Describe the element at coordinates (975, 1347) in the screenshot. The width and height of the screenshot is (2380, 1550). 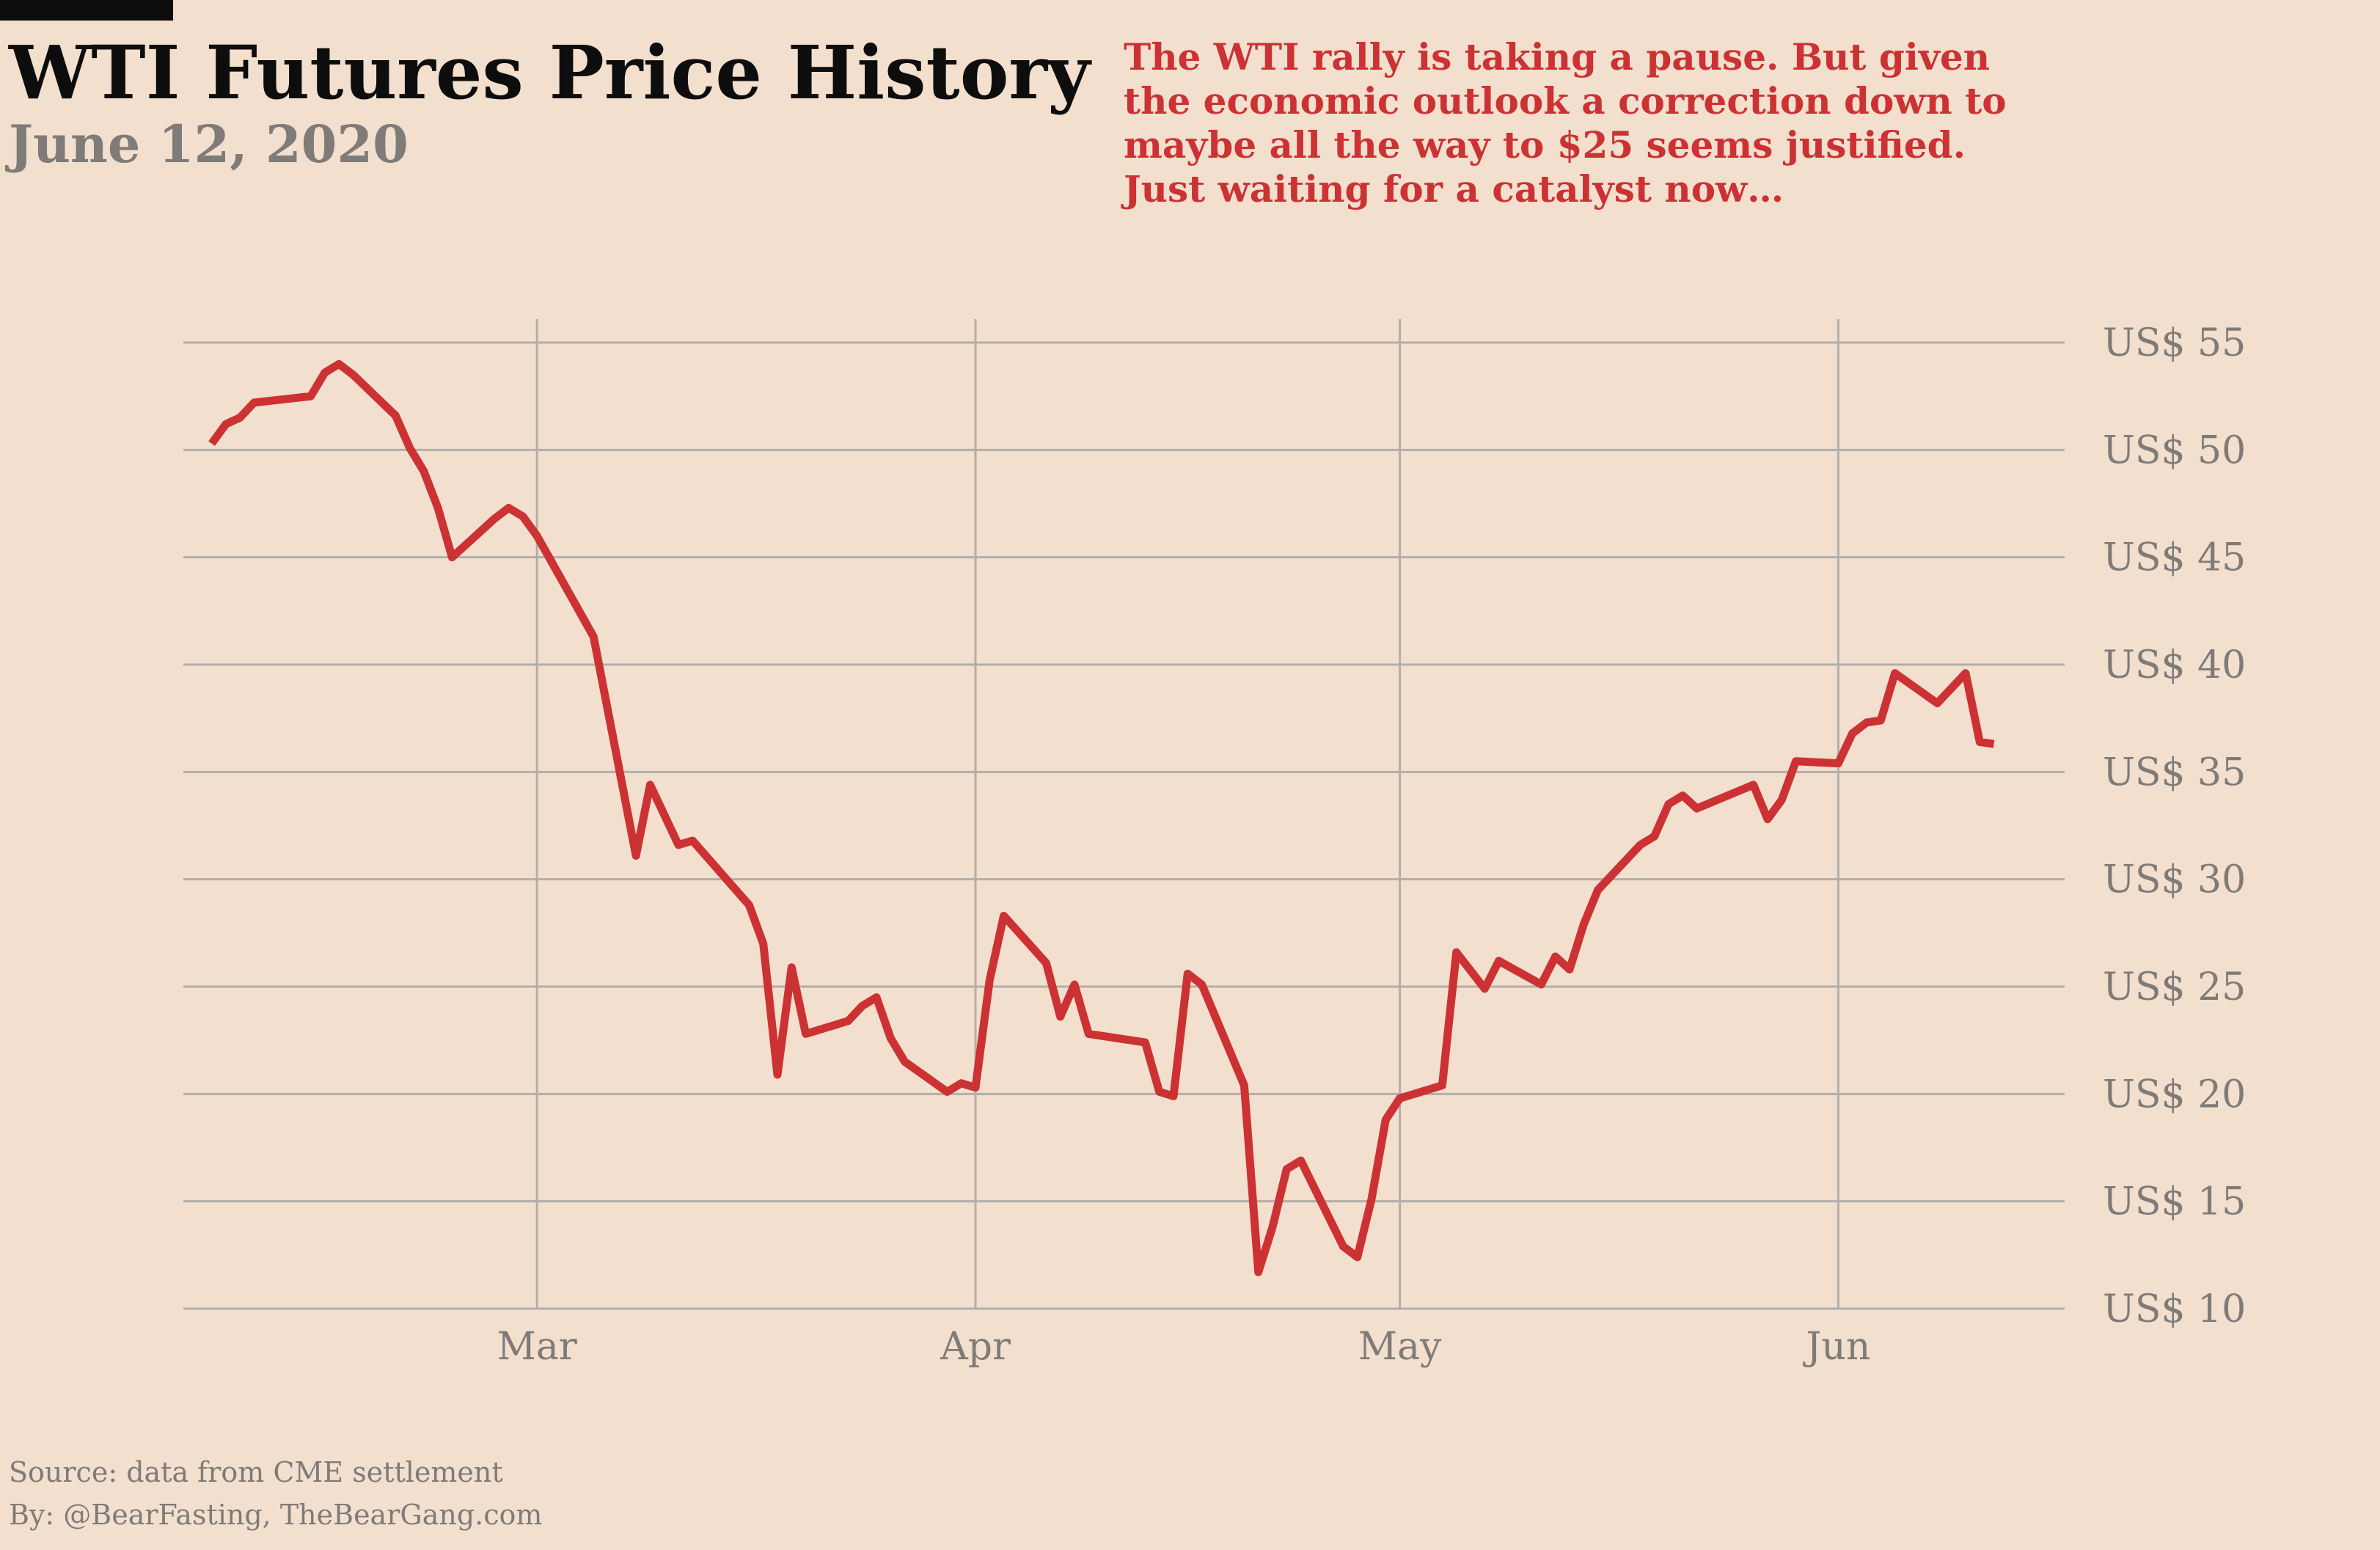
I see `x-tick-label: Apr` at that location.